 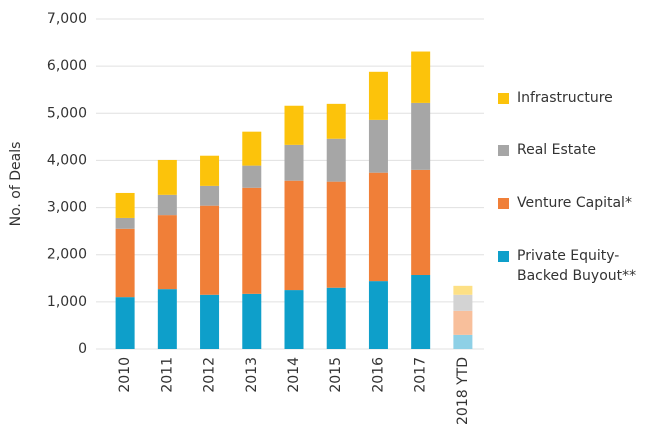 I want to click on legend-label: Infrastructure, so click(x=565, y=98).